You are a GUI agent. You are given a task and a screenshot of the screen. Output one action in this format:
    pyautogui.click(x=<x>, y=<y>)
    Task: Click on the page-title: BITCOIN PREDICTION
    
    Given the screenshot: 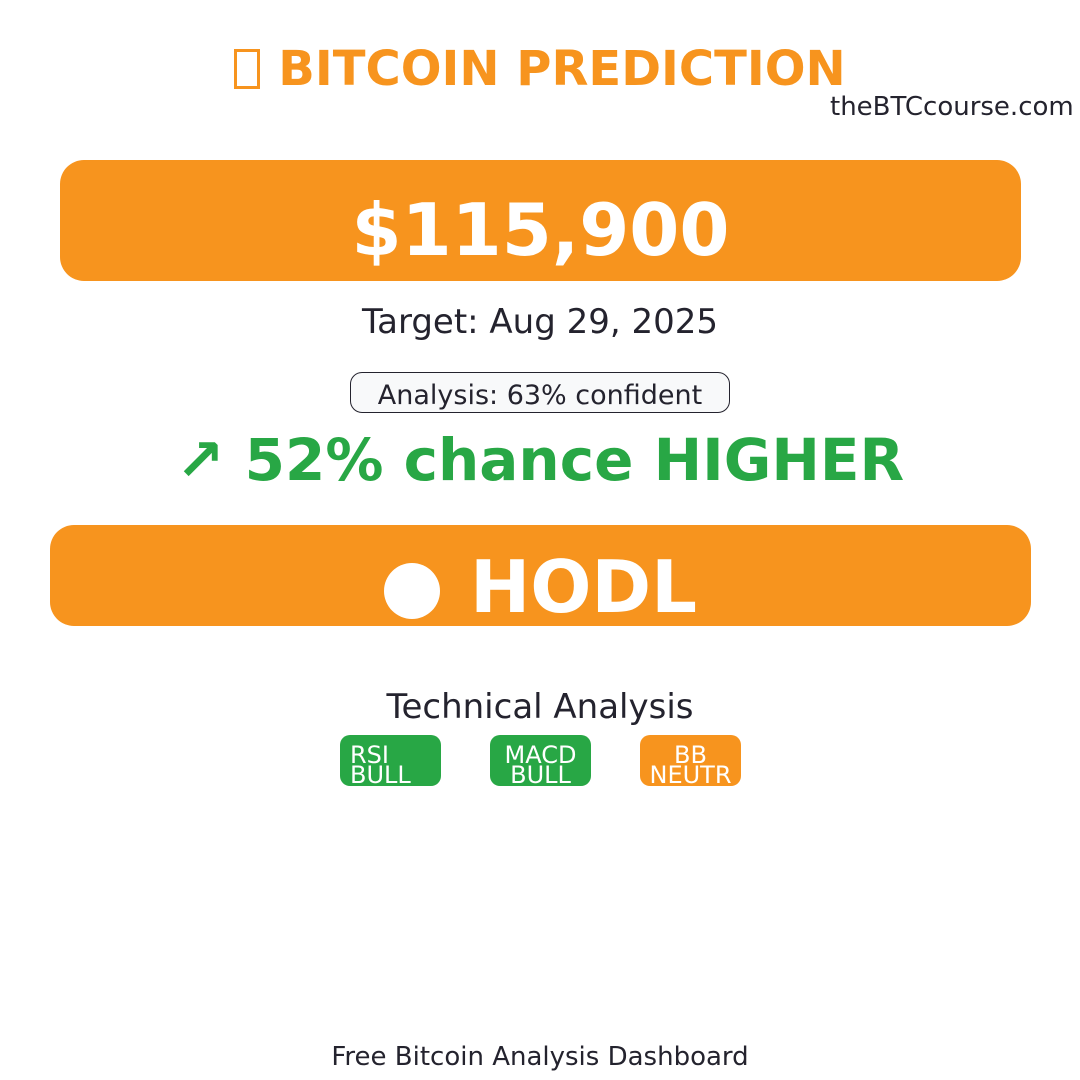 What is the action you would take?
    pyautogui.click(x=540, y=69)
    